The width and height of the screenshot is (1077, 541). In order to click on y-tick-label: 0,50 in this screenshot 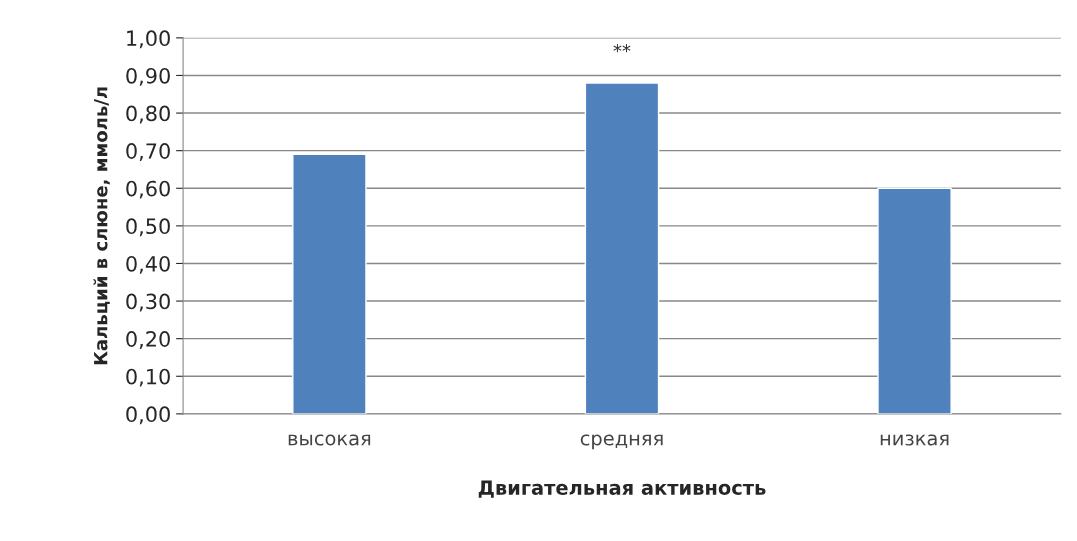, I will do `click(148, 227)`.